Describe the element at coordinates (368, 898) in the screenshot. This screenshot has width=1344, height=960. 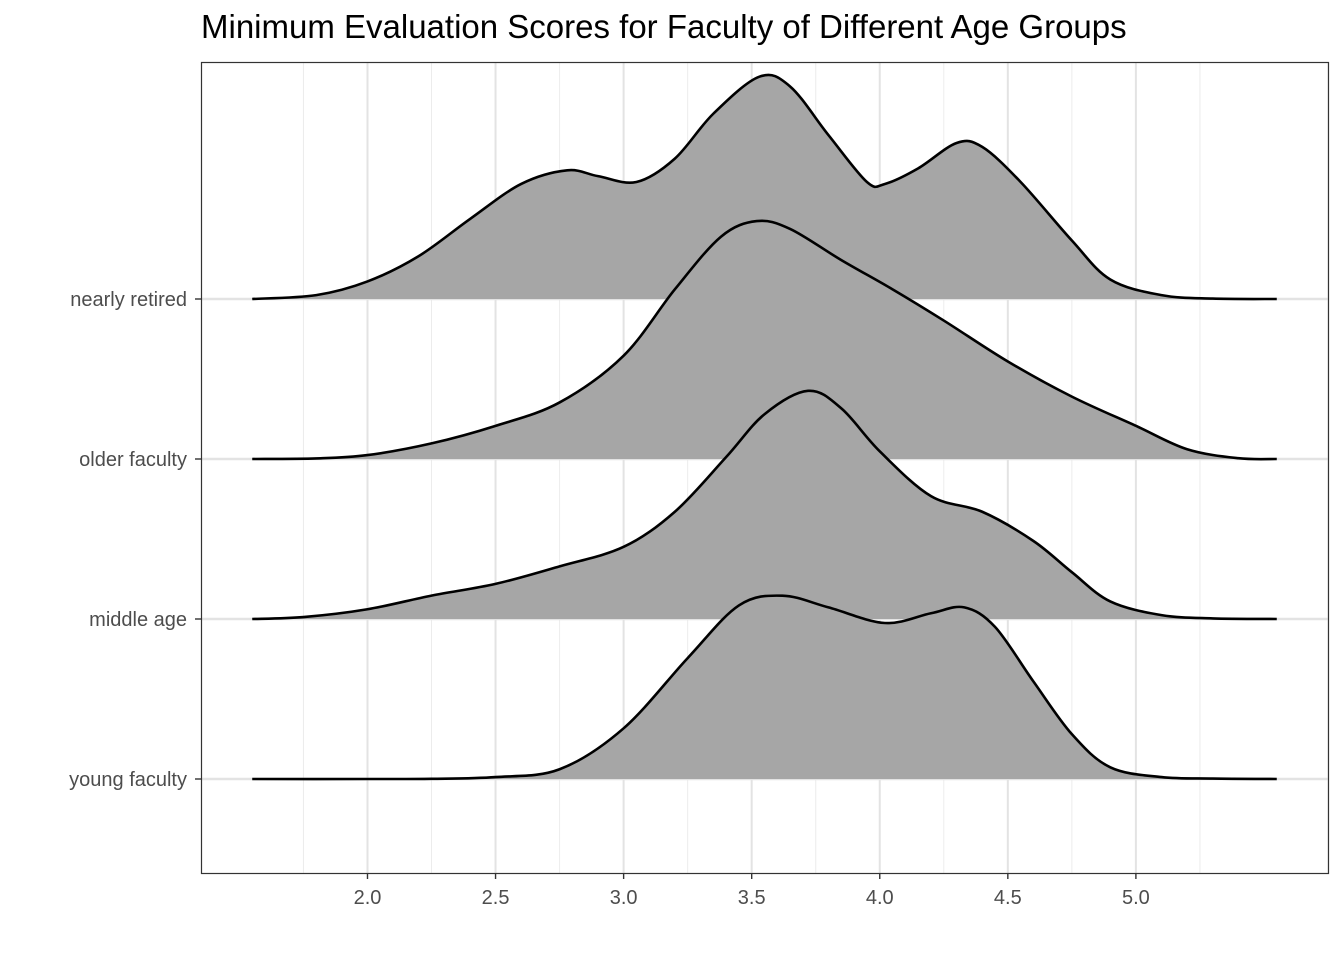
I see `x-tick-label: 2.0` at that location.